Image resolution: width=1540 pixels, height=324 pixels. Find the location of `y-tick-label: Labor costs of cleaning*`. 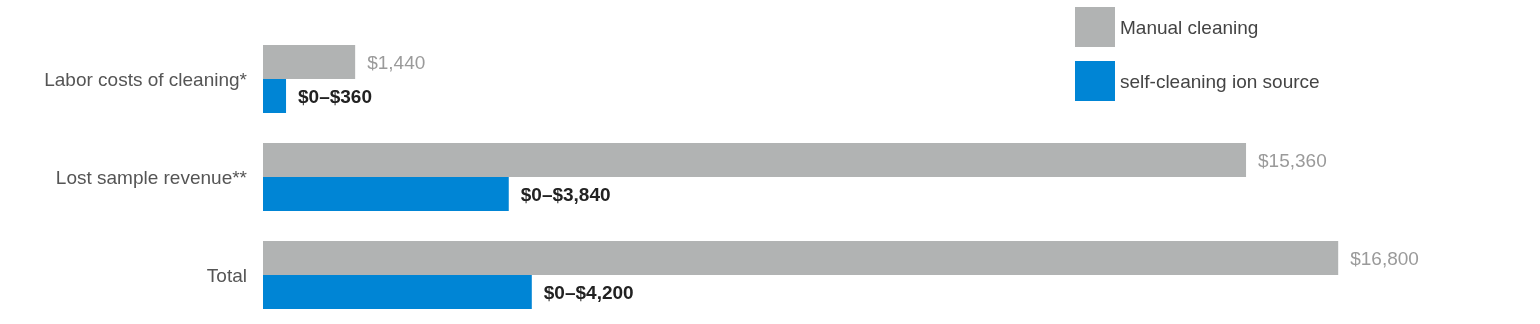

y-tick-label: Labor costs of cleaning* is located at coordinates (146, 79).